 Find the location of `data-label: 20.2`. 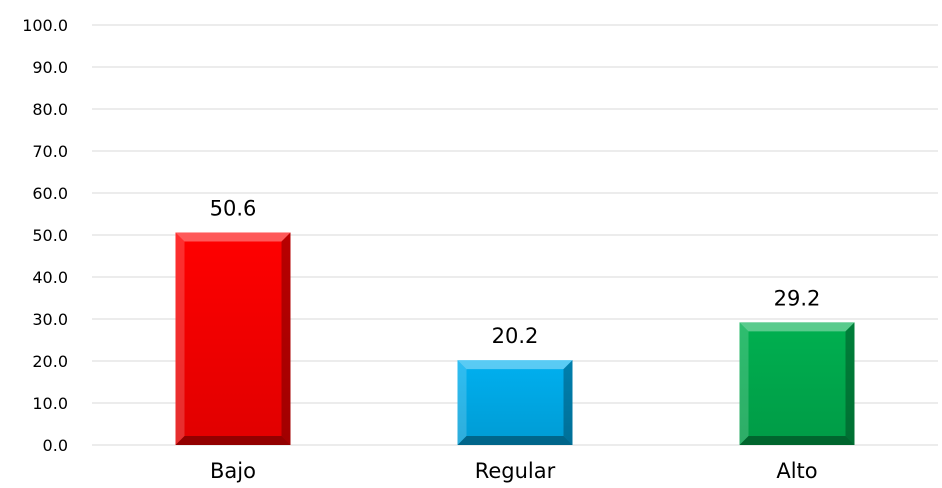

data-label: 20.2 is located at coordinates (515, 336).